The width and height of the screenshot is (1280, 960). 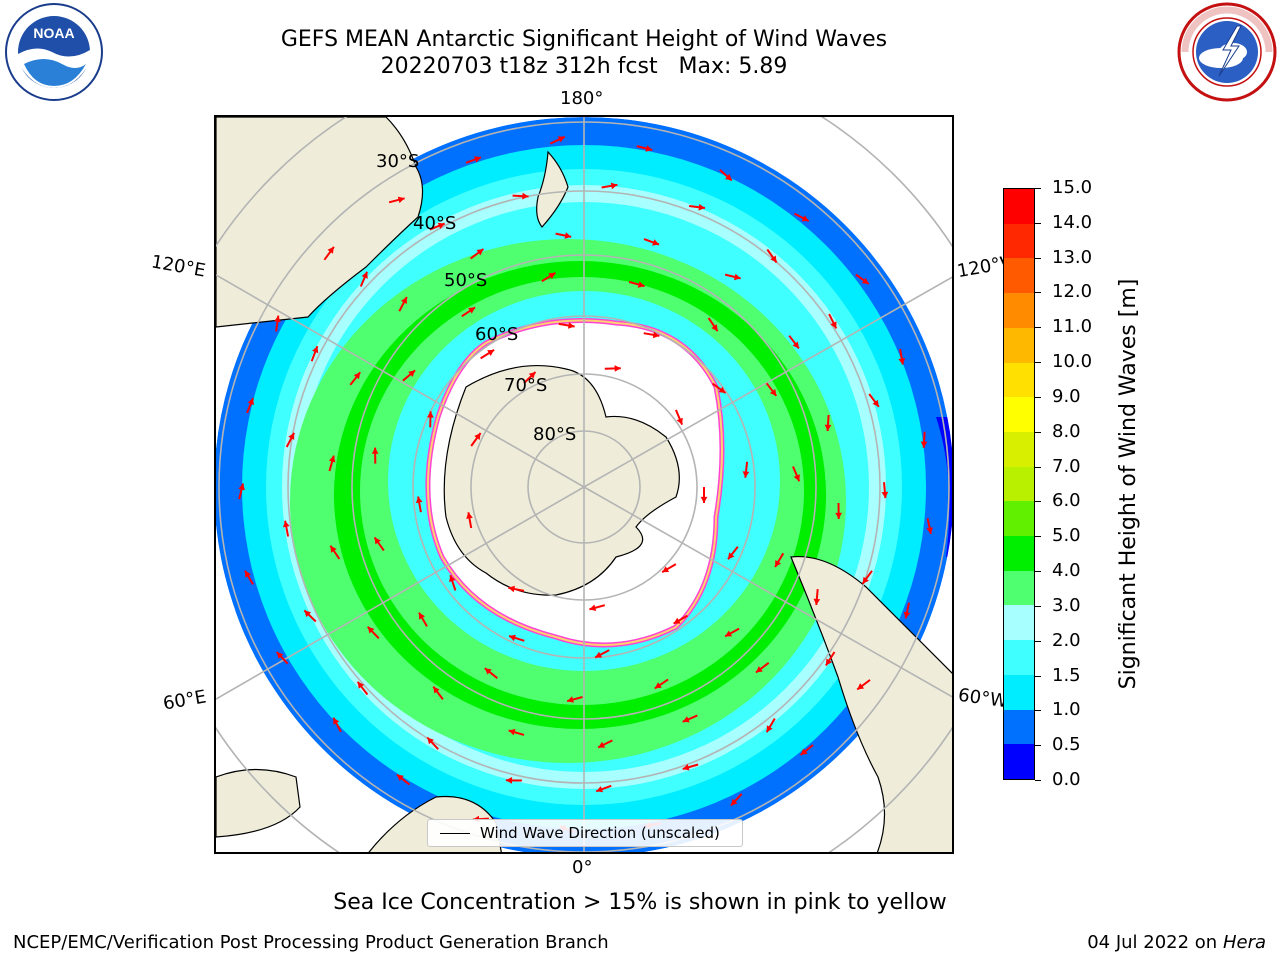 What do you see at coordinates (526, 385) in the screenshot?
I see `lat-label-70s: 70°S` at bounding box center [526, 385].